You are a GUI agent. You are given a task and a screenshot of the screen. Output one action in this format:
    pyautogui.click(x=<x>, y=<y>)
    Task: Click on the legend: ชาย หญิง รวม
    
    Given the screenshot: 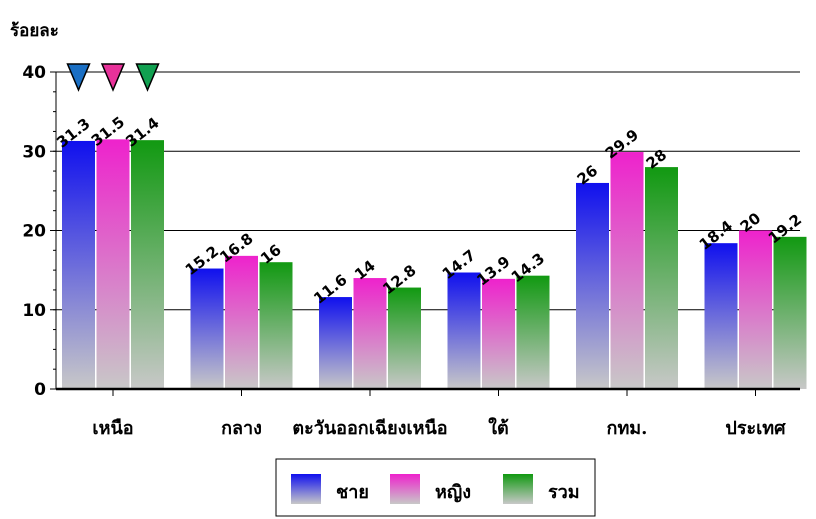 What is the action you would take?
    pyautogui.click(x=435, y=487)
    